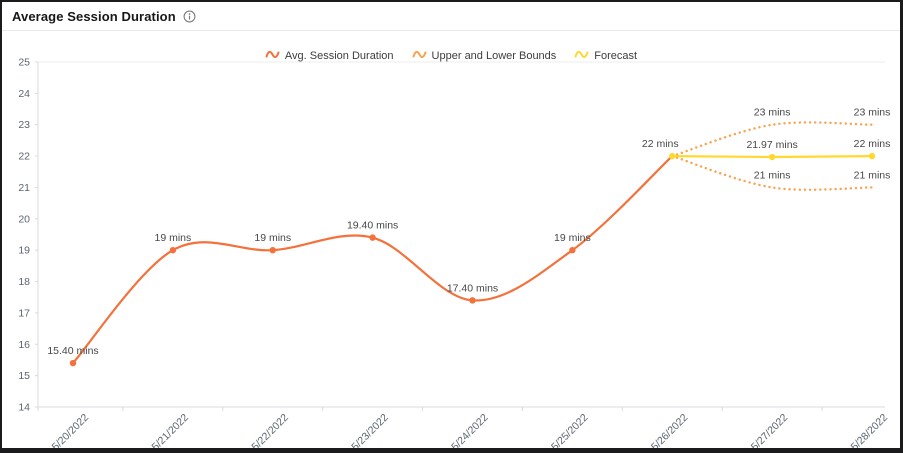  I want to click on x-axis-label: 5/23/2022, so click(370, 431).